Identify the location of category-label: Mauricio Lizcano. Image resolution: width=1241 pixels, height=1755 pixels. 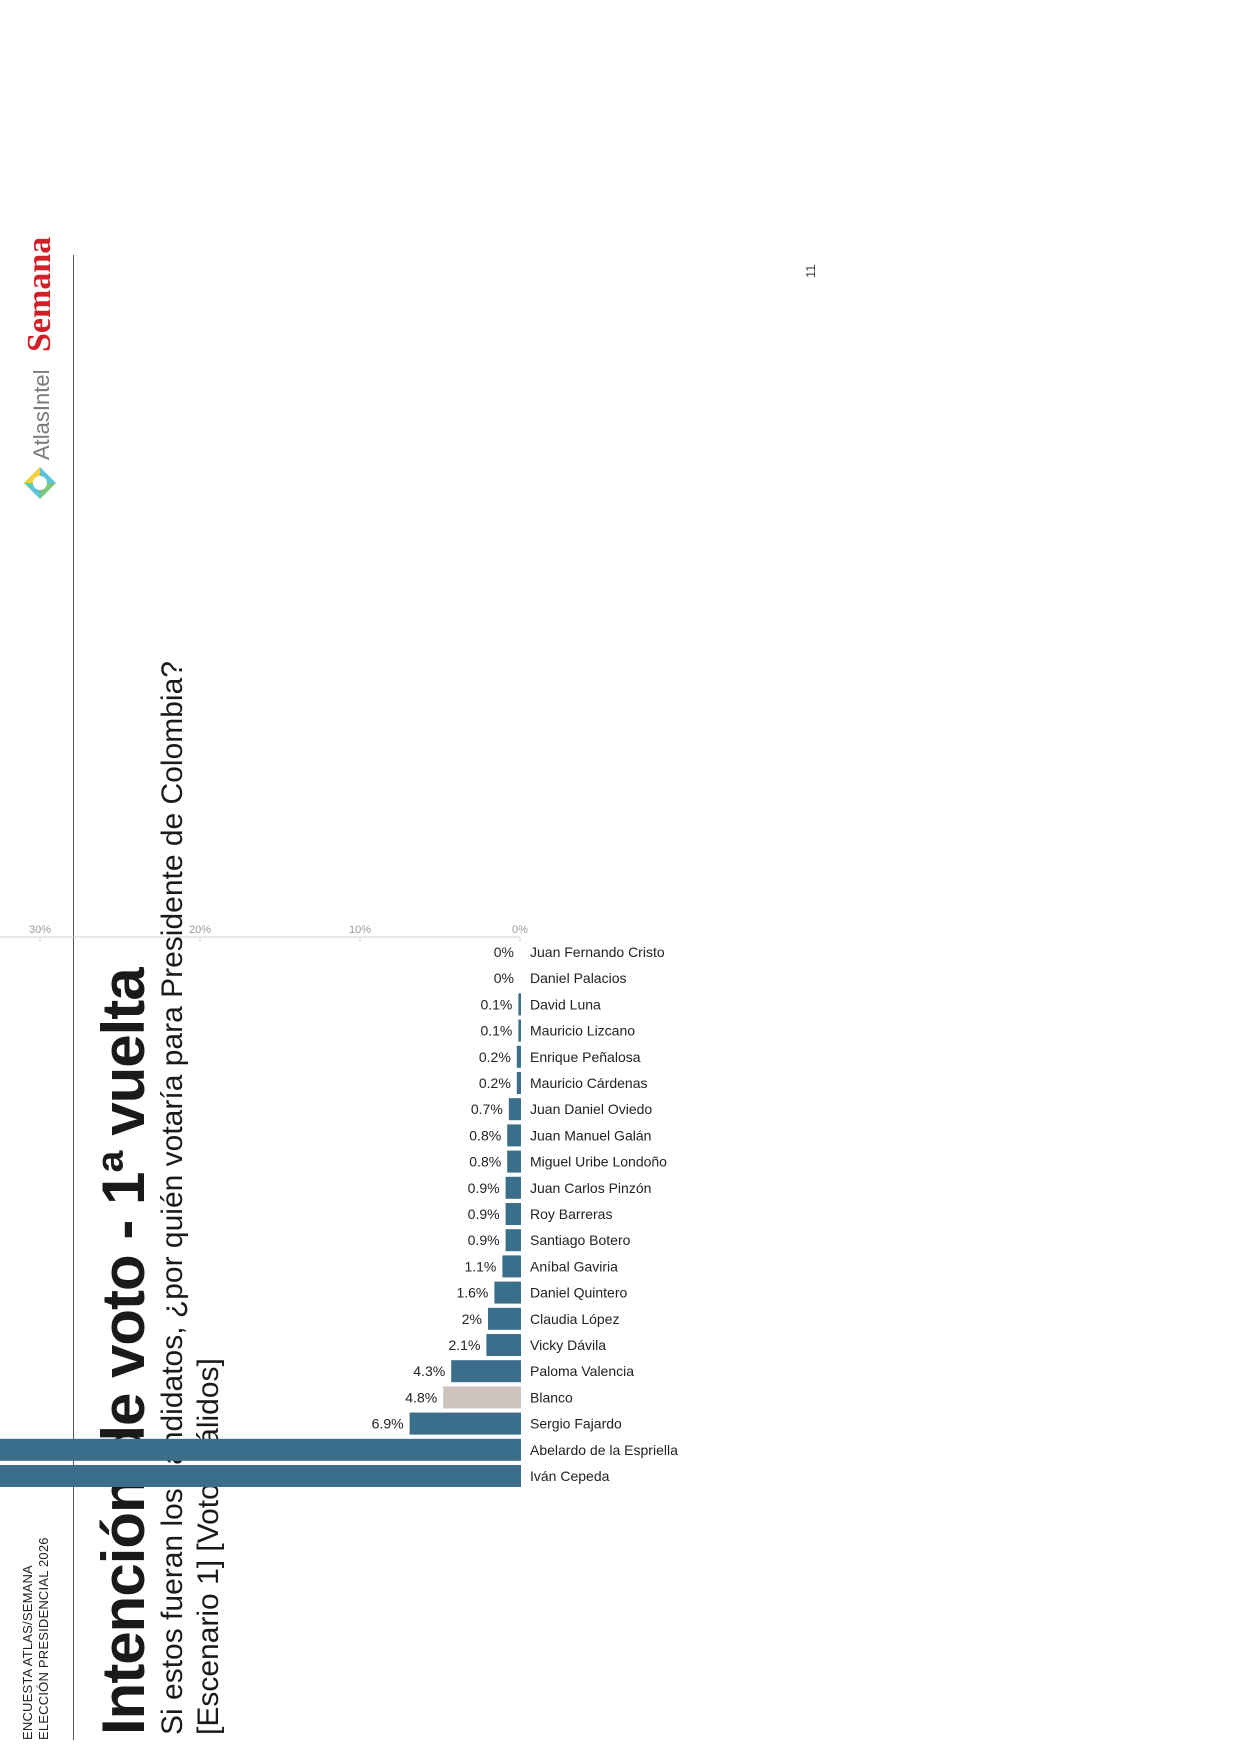
(582, 1031).